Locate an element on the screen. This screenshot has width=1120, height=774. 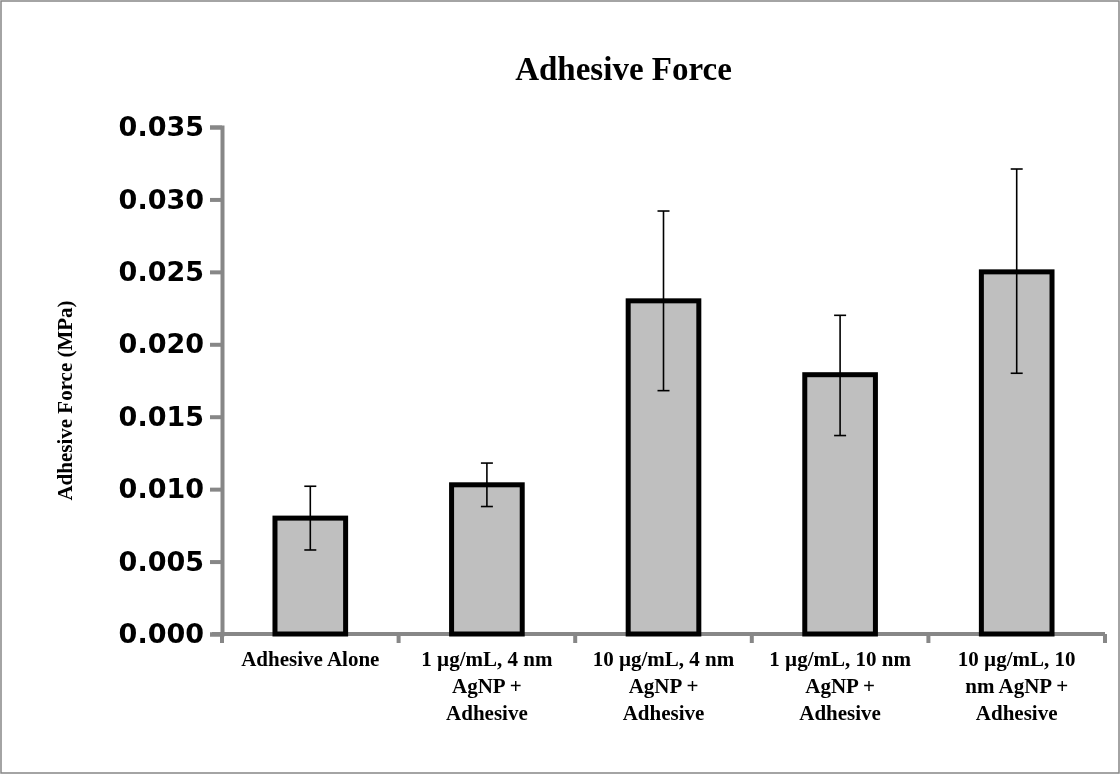
y-tick-label: 0.020 is located at coordinates (161, 344).